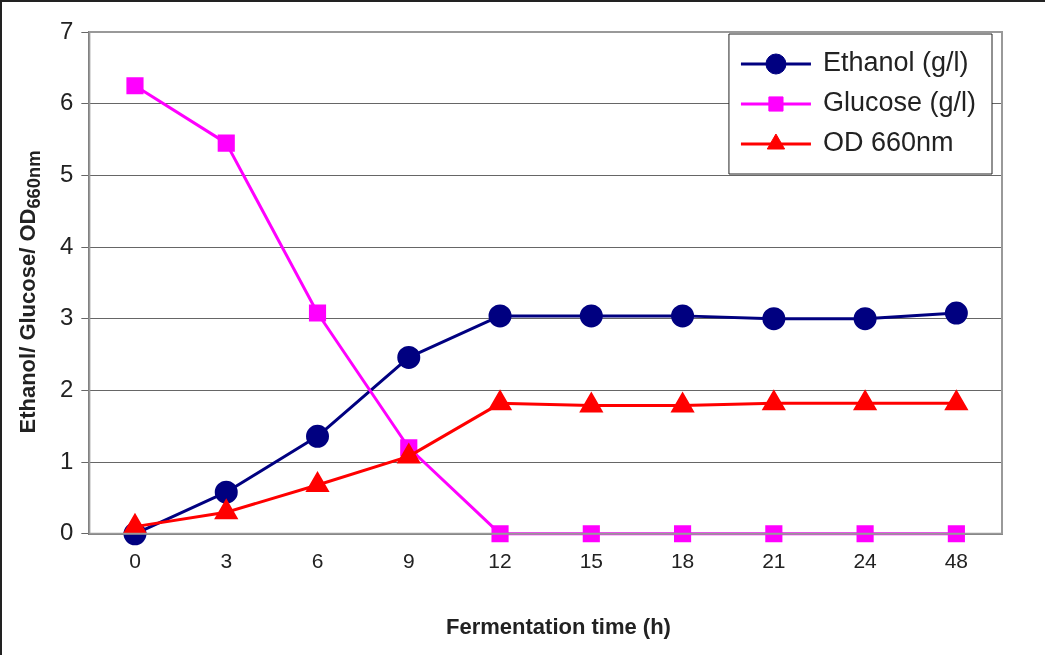  I want to click on x-tick-label: 21, so click(774, 561).